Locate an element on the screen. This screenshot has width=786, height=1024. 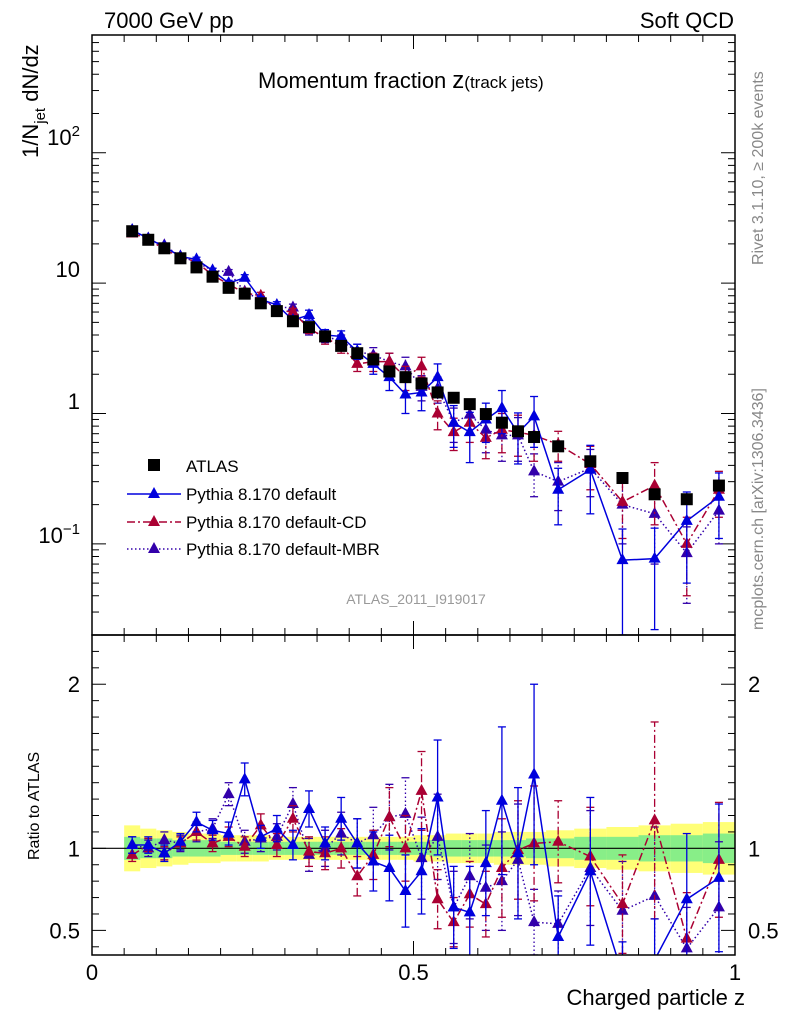
ratio-ytick-label-left: 0.5 is located at coordinates (64, 930).